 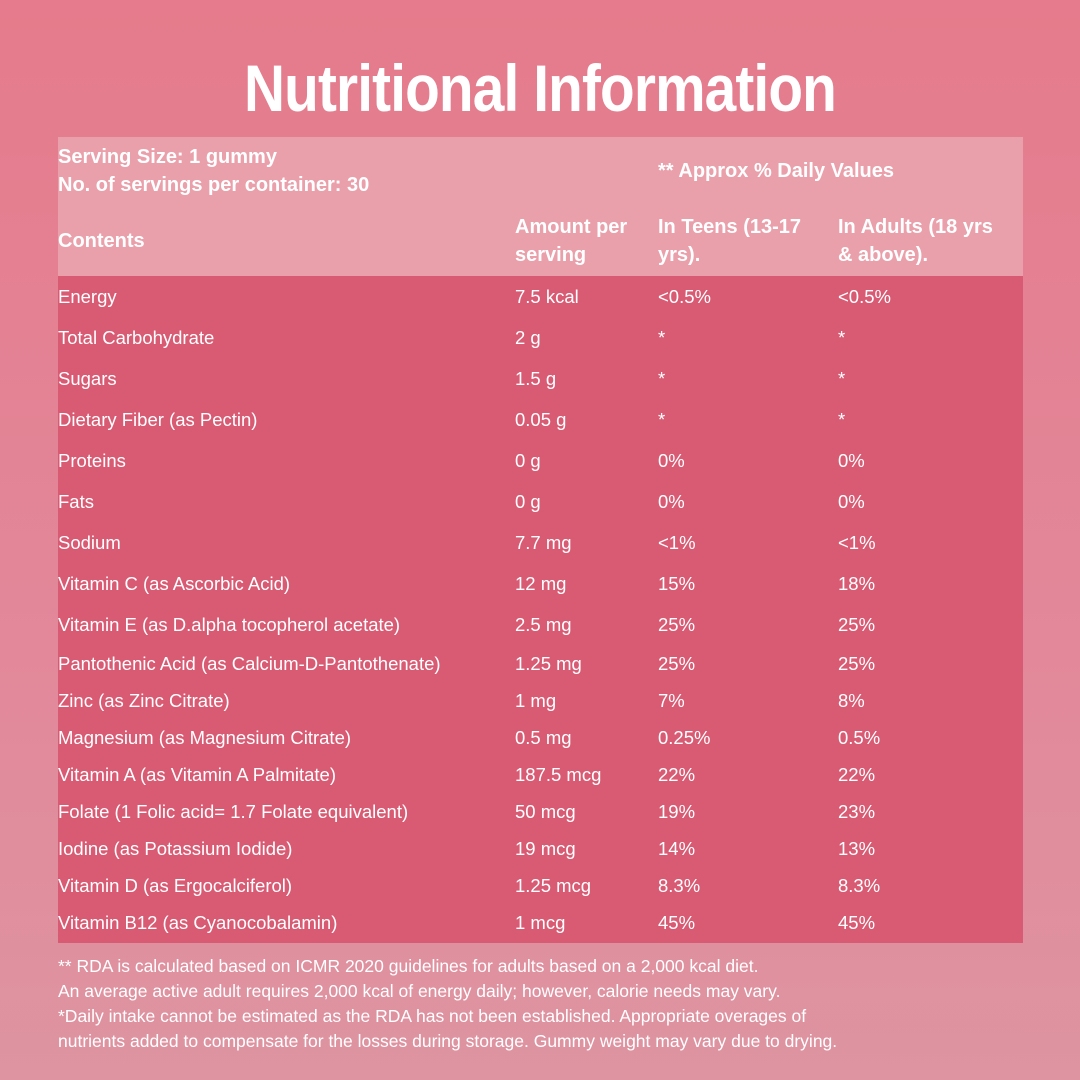 I want to click on serving-size: Serving Size: 1 gummy, so click(x=167, y=157).